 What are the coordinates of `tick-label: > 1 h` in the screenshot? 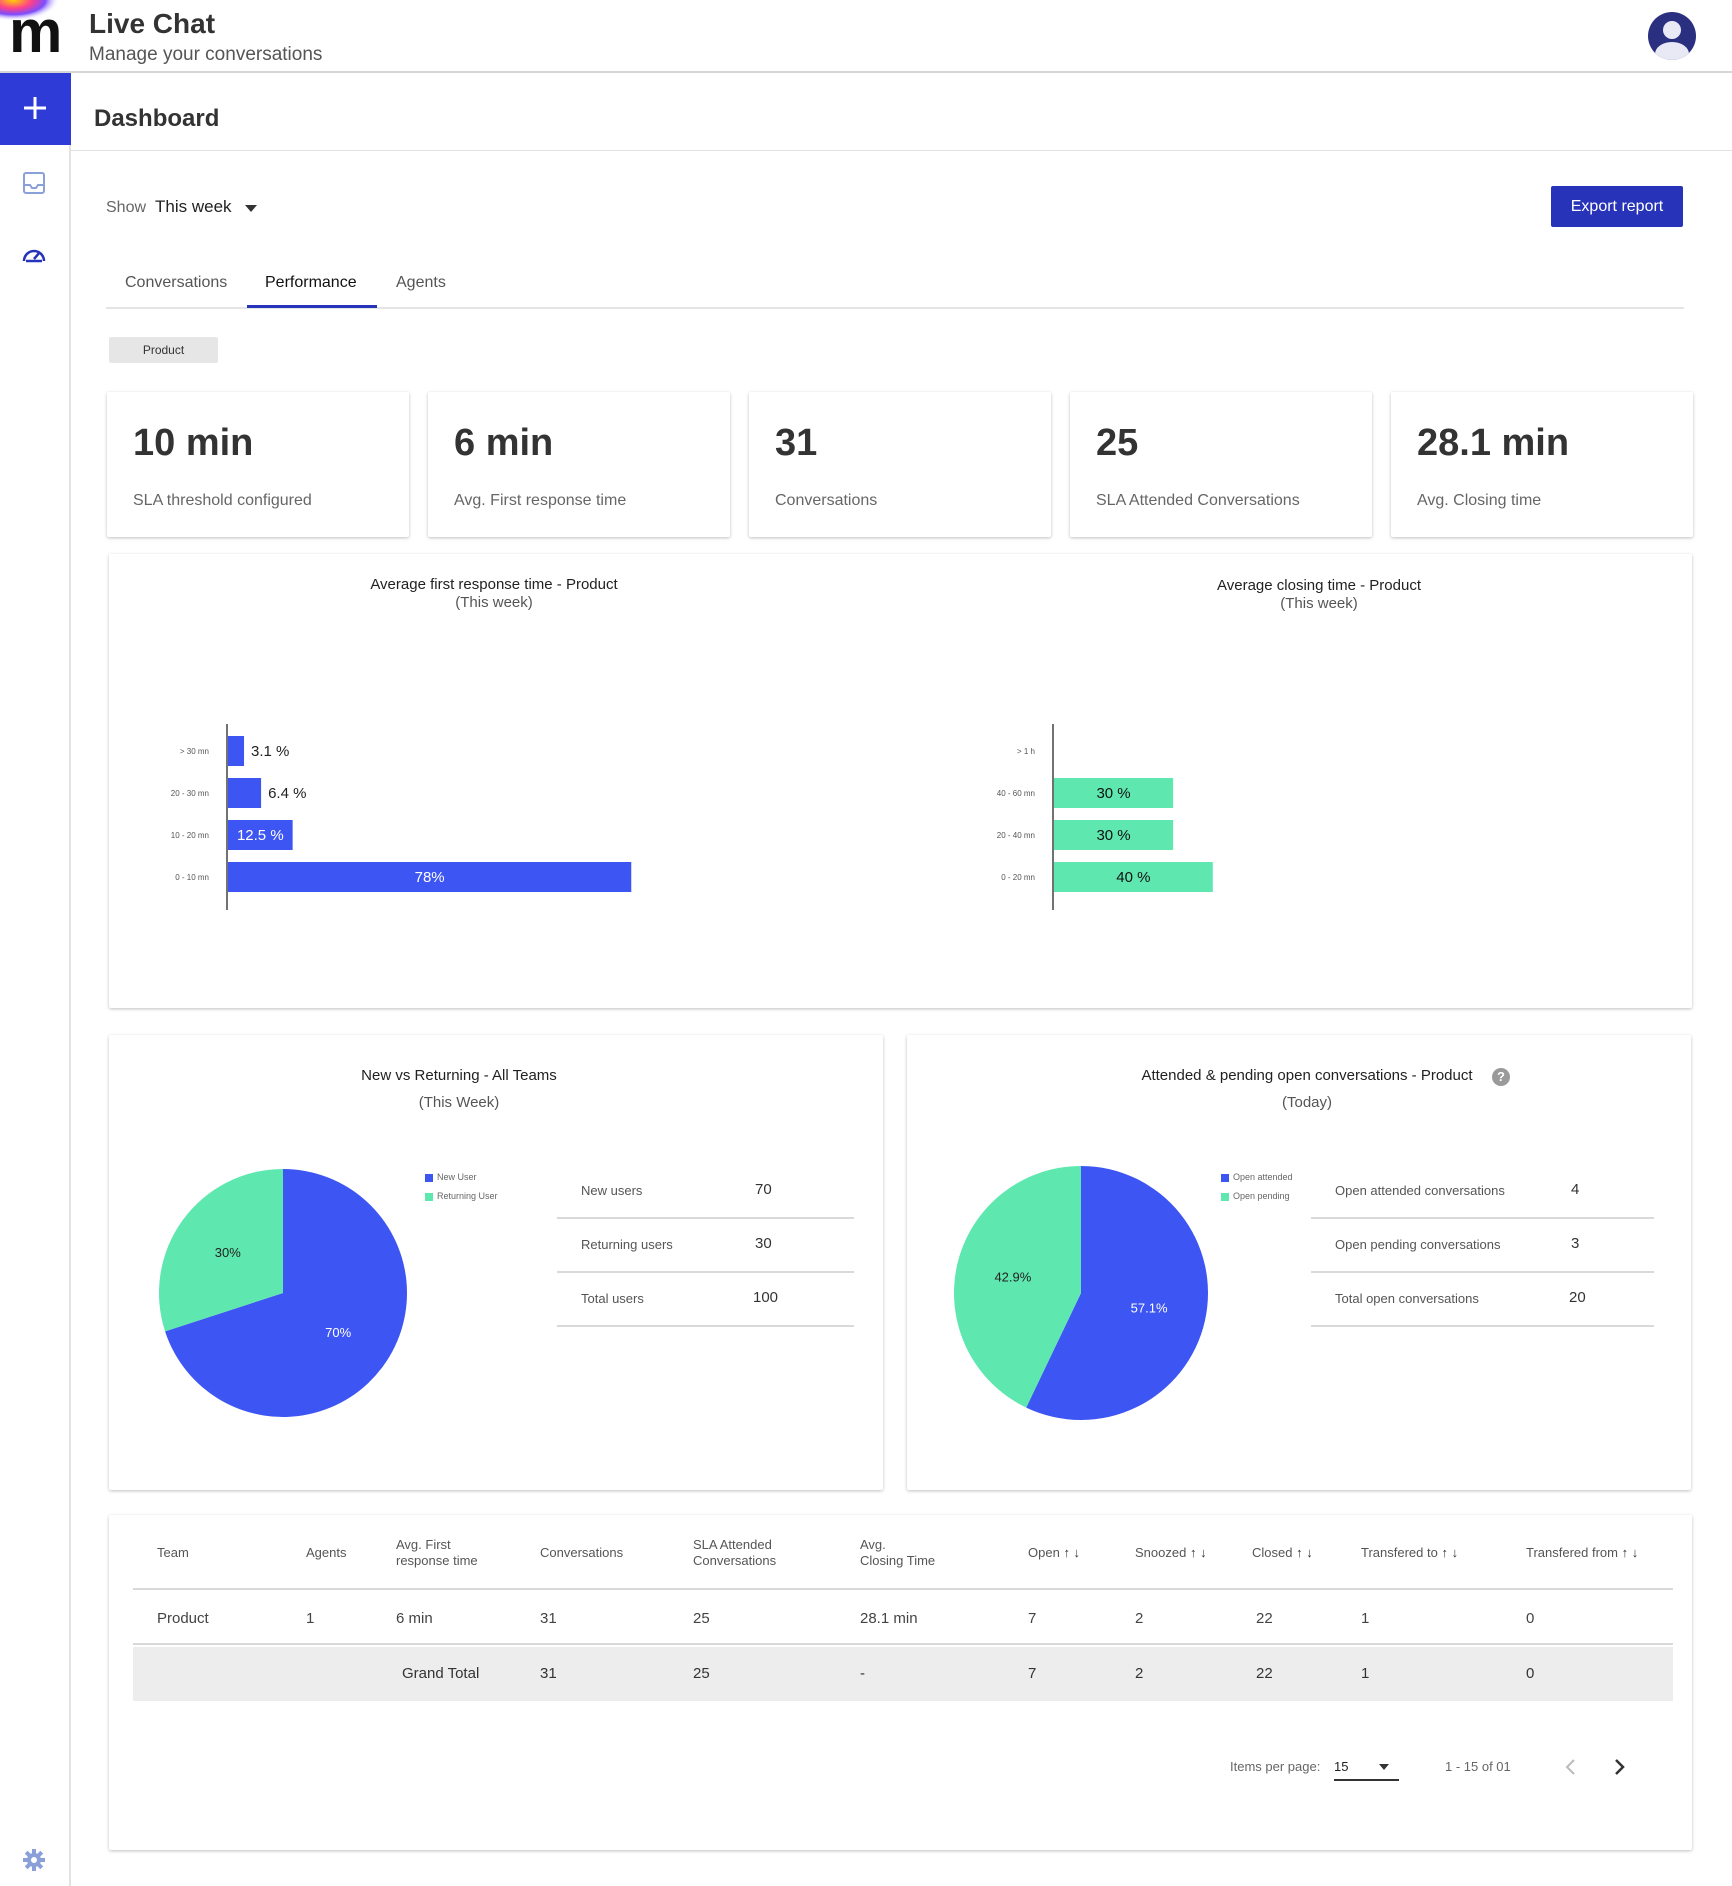 It's located at (1026, 751).